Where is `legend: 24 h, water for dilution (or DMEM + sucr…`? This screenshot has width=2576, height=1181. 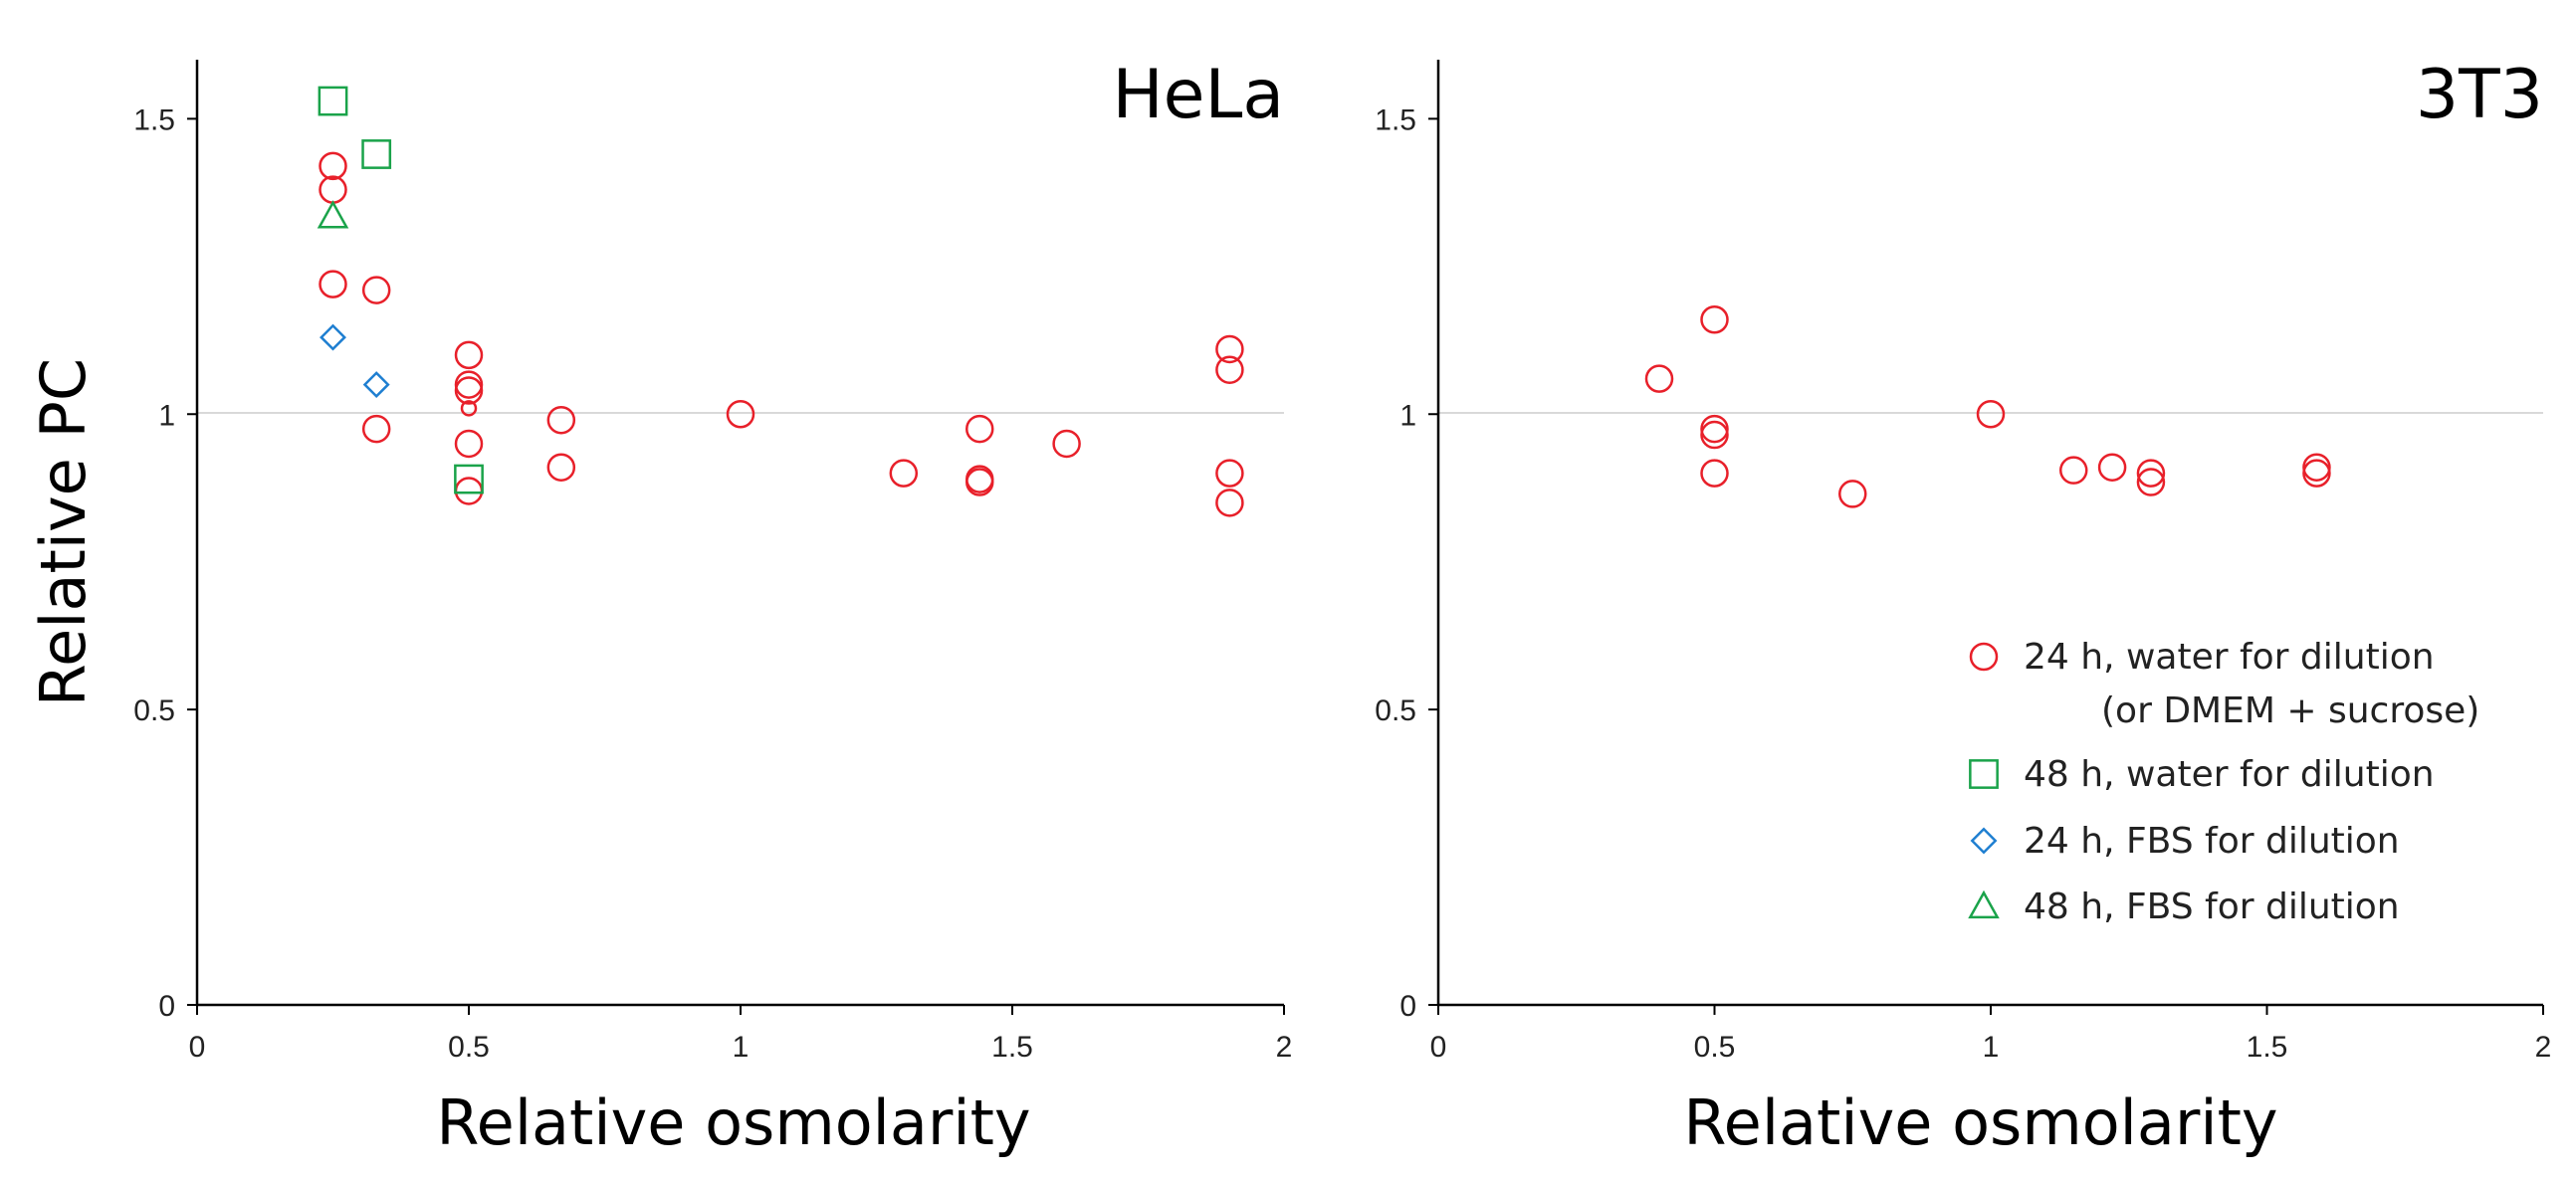 legend: 24 h, water for dilution (or DMEM + sucr… is located at coordinates (2223, 782).